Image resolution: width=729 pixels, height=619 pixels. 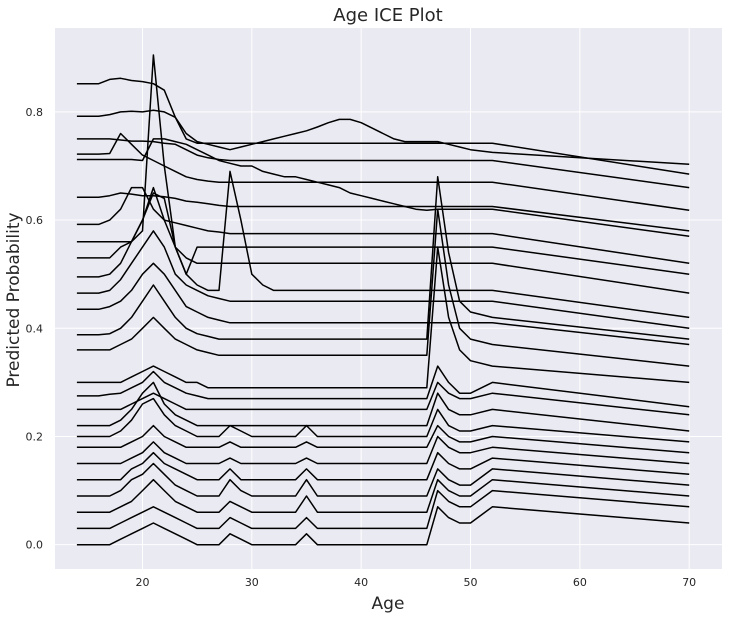 I want to click on x-tick-label: 60, so click(x=580, y=582).